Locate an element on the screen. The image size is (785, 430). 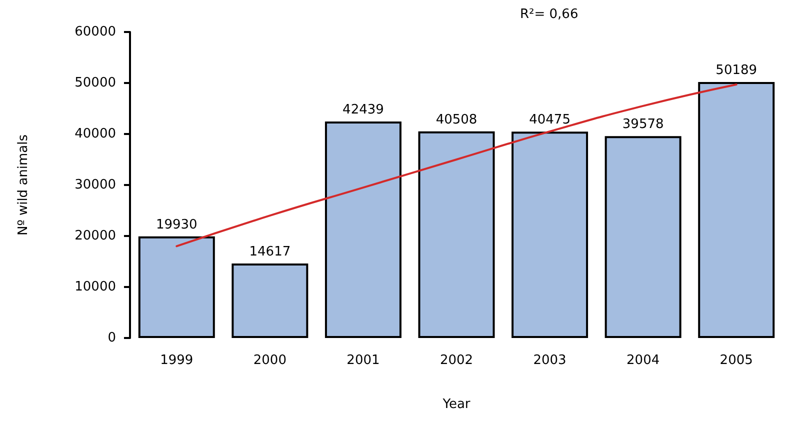
data-label: 42439 is located at coordinates (363, 110).